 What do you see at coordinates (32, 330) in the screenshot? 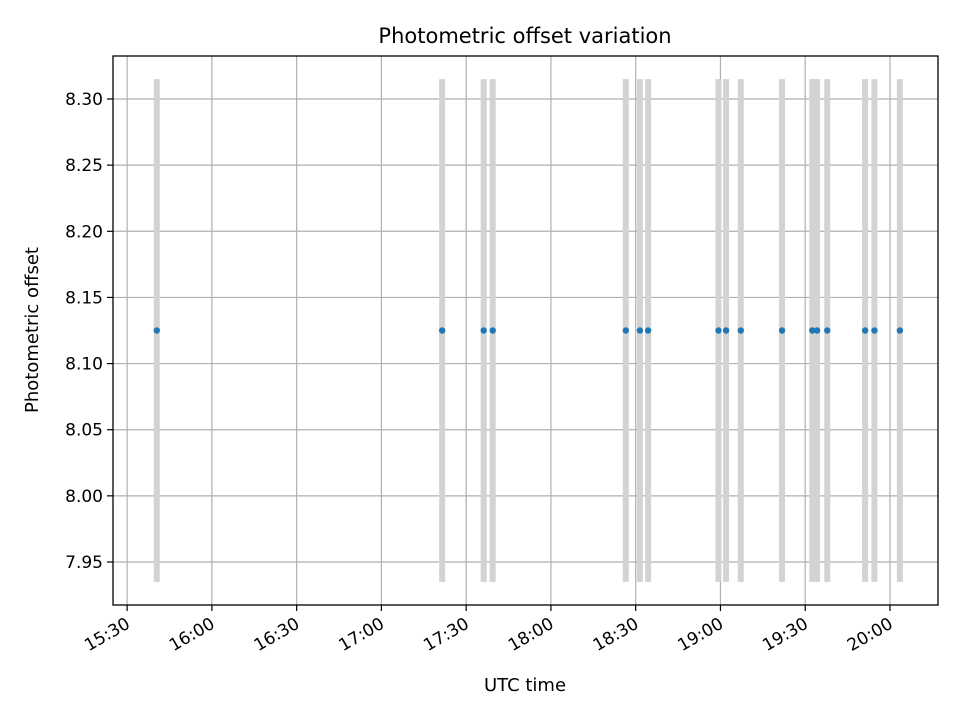
I see `y-axis-label: Photometric offset` at bounding box center [32, 330].